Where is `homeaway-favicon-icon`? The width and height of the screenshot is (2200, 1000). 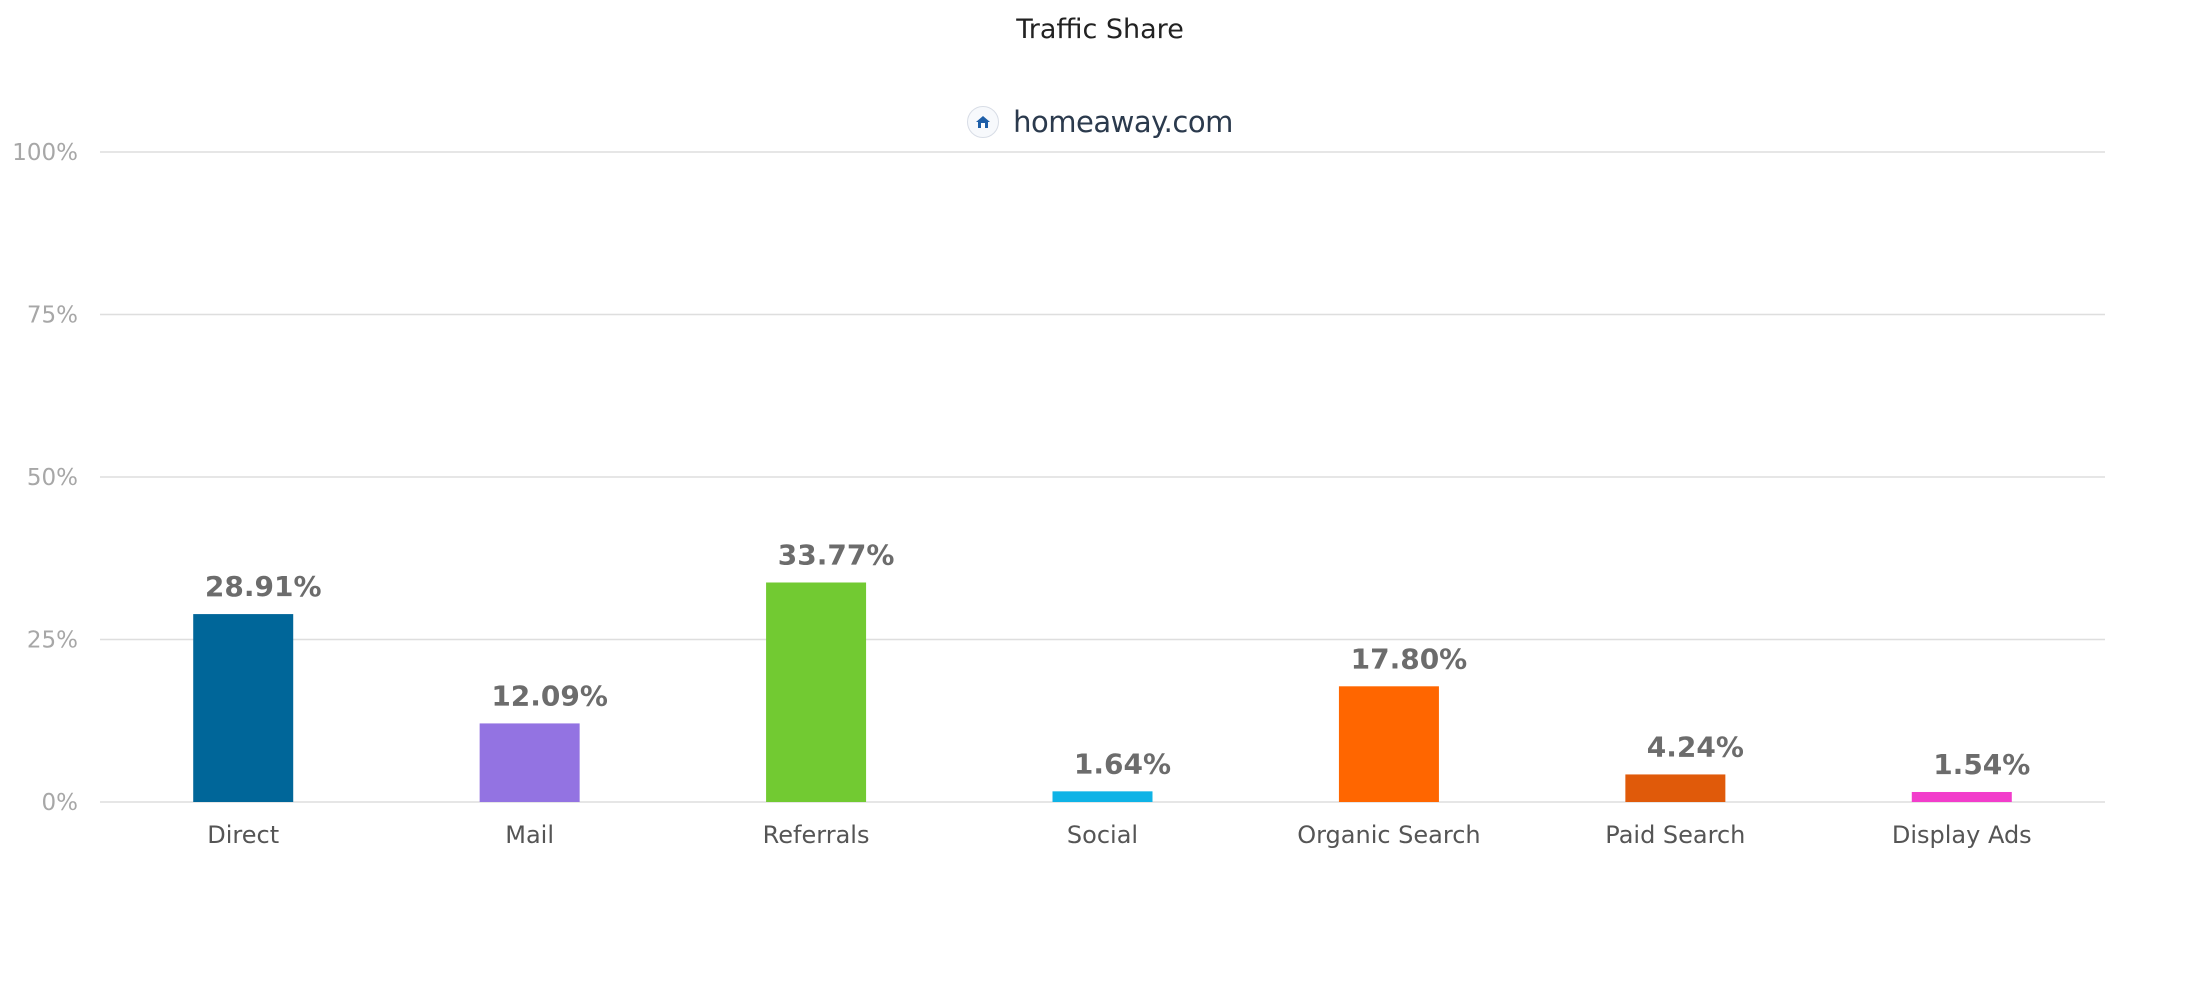
homeaway-favicon-icon is located at coordinates (983, 122).